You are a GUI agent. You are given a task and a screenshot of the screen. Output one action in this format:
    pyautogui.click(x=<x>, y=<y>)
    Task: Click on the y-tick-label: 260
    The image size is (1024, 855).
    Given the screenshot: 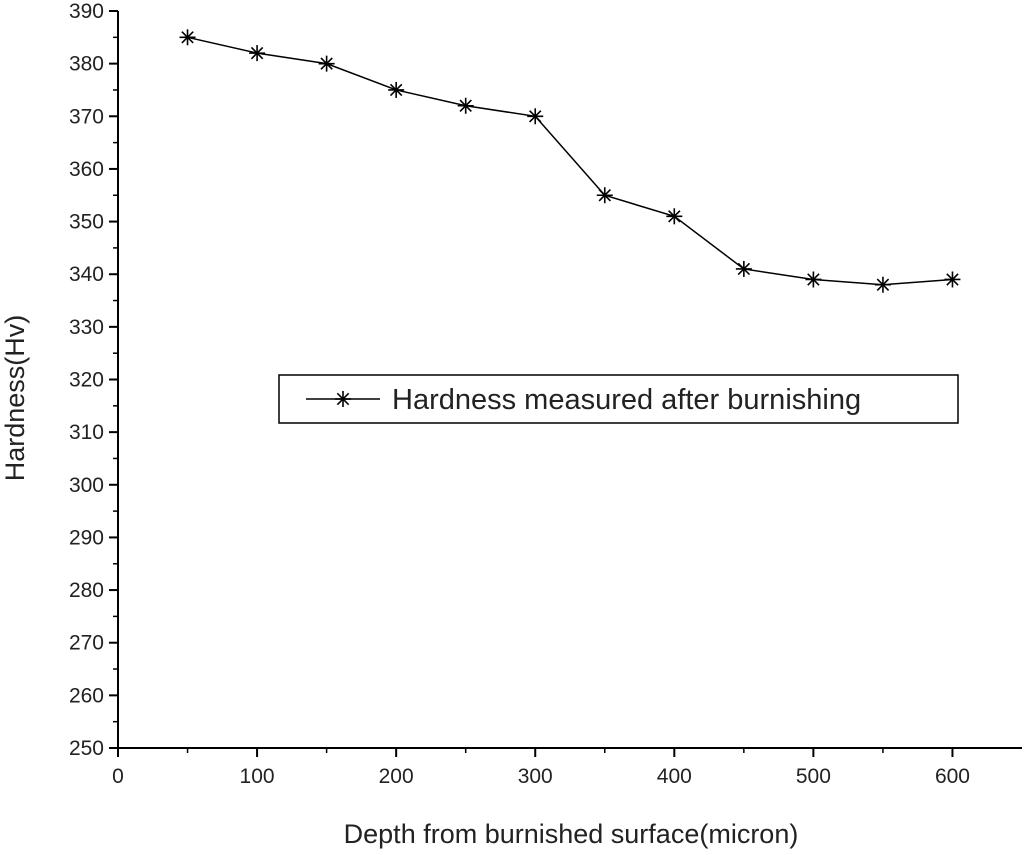 What is the action you would take?
    pyautogui.click(x=86, y=695)
    